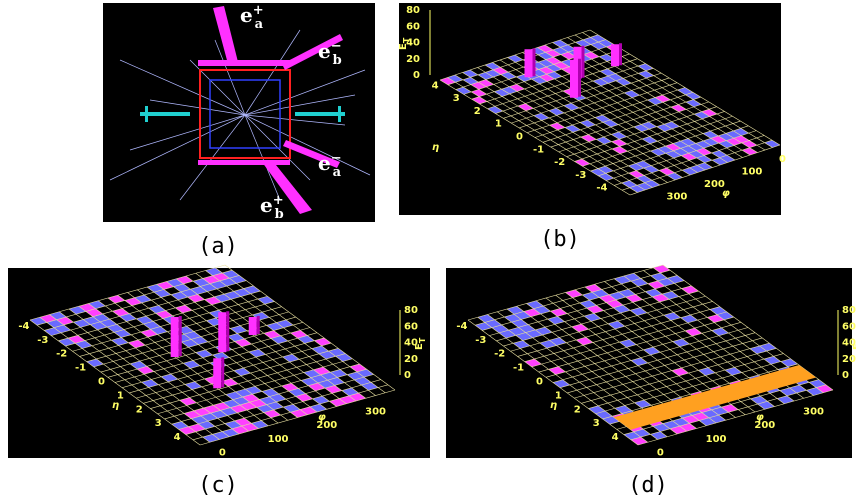  I want to click on tower, so click(217, 373).